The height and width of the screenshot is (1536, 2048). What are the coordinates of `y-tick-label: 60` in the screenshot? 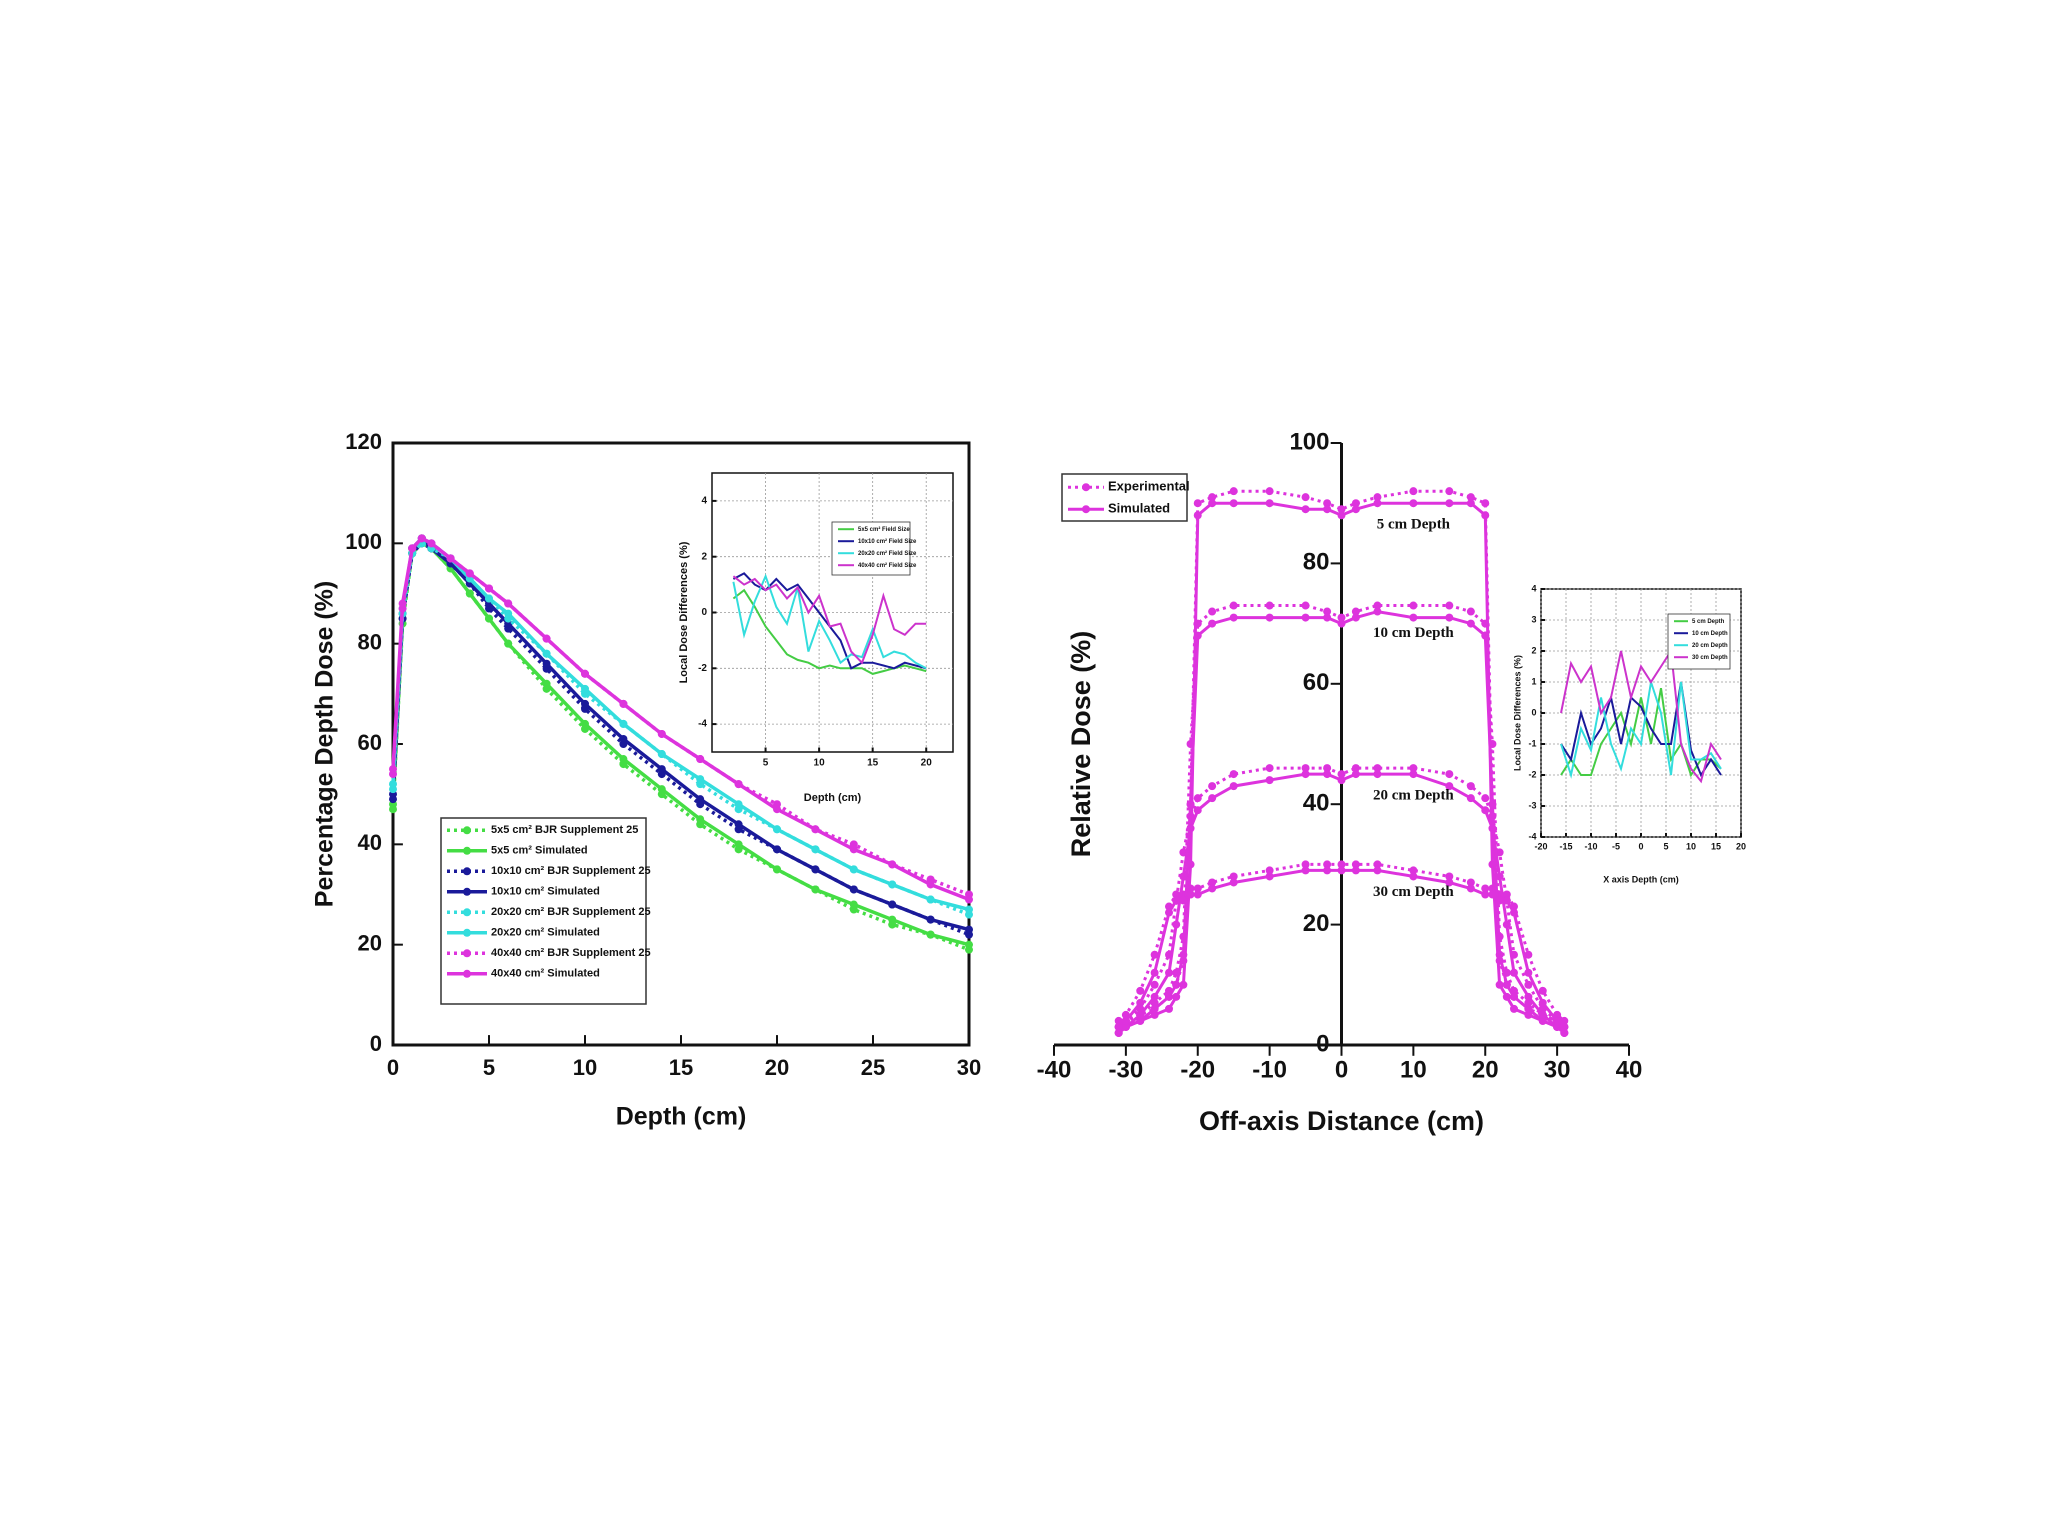 It's located at (1316, 682).